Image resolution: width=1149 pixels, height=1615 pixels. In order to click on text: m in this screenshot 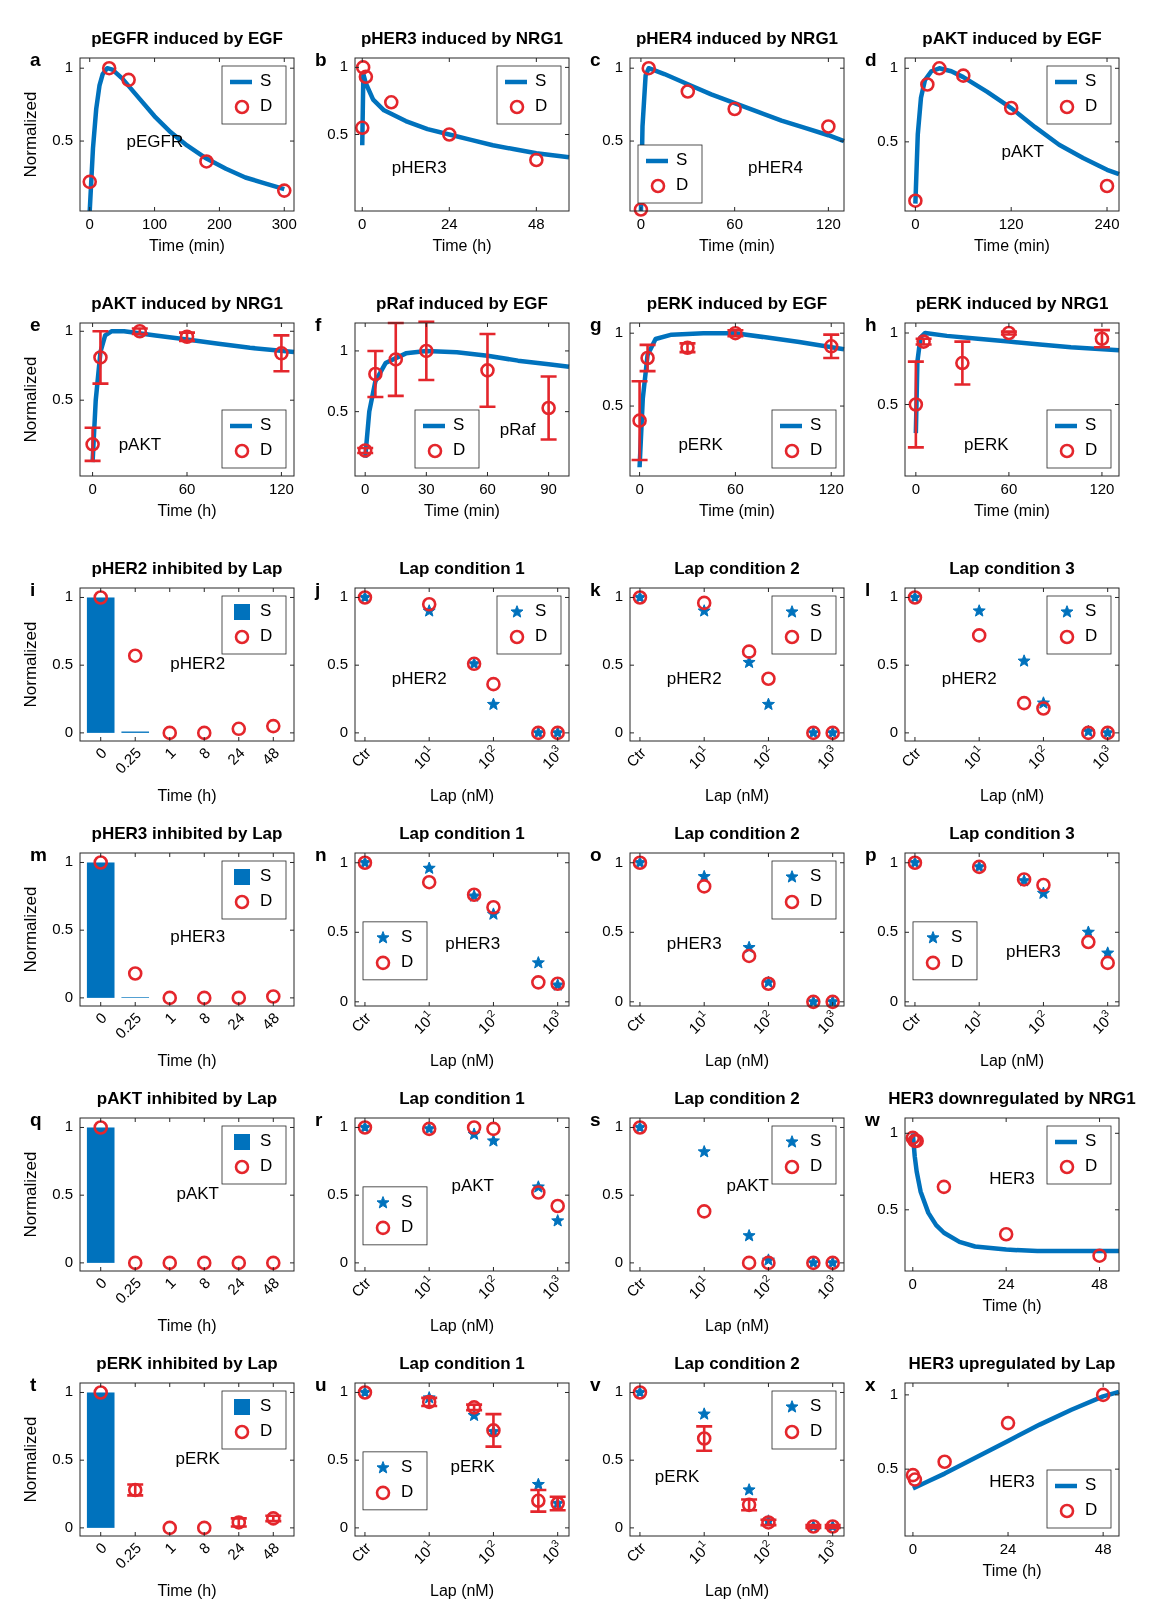, I will do `click(38, 854)`.